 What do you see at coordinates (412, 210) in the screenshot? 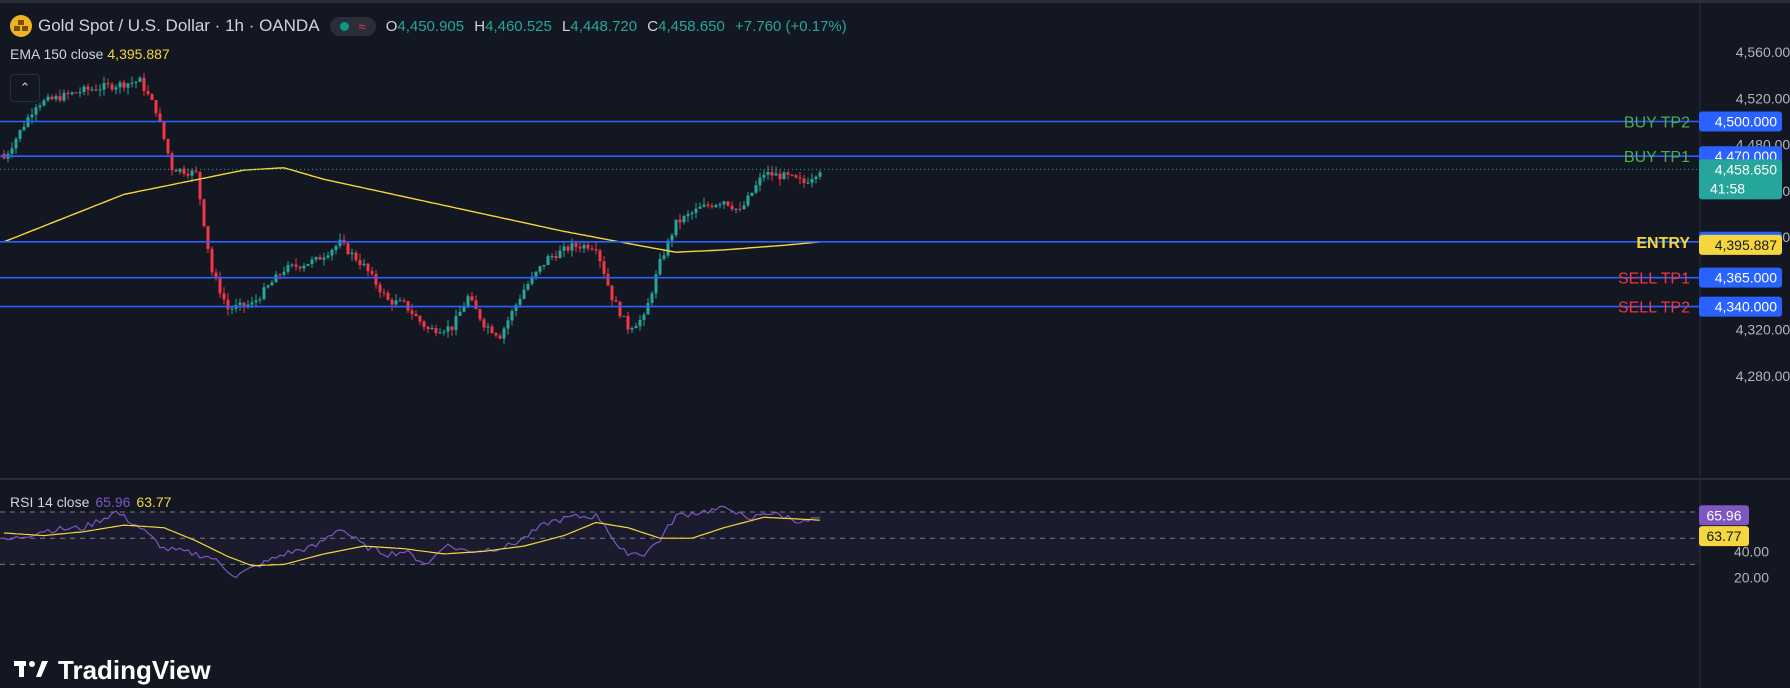
I see `ema-150-line` at bounding box center [412, 210].